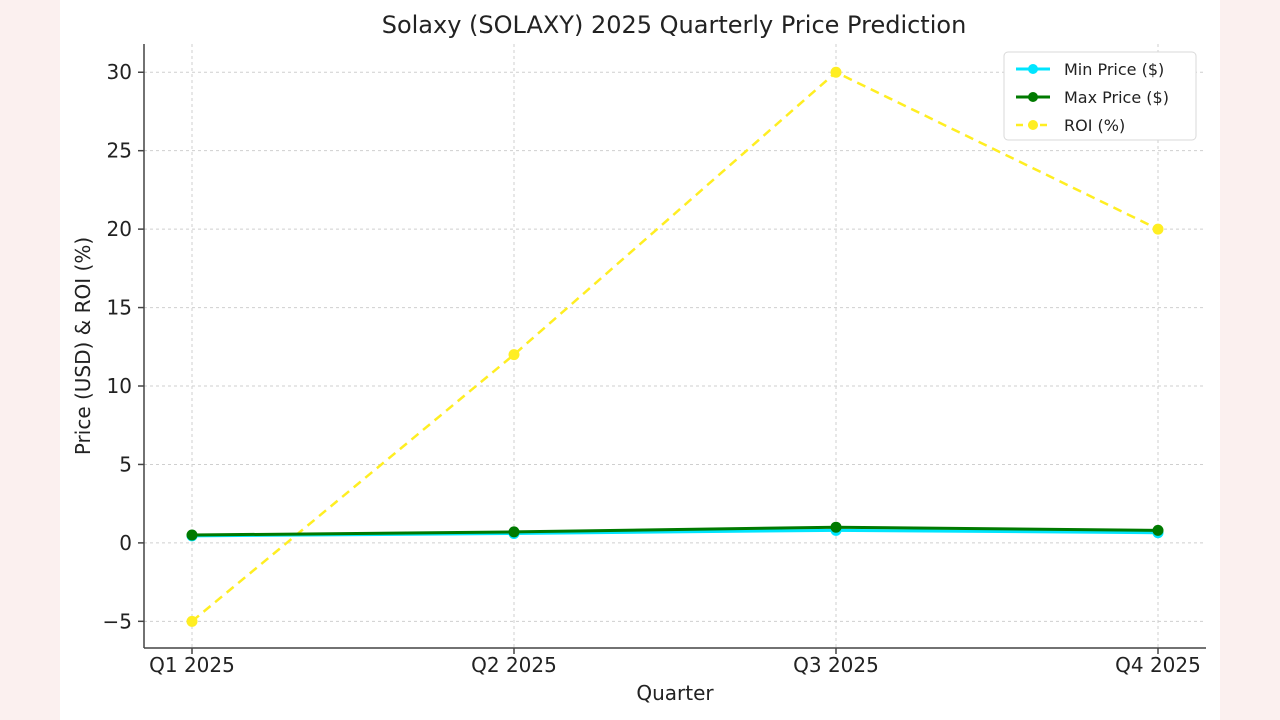 This screenshot has width=1280, height=720. I want to click on legend-box, so click(1100, 96).